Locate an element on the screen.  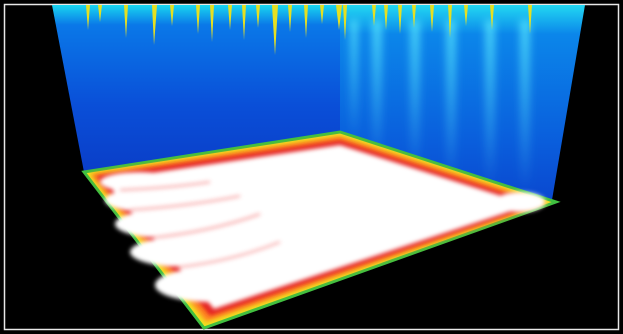
wall-streaks is located at coordinates (440, 105).